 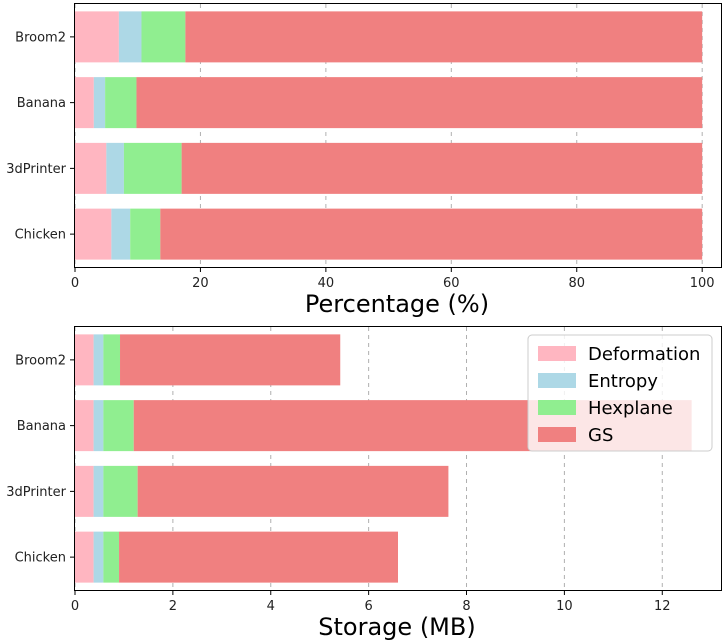 What do you see at coordinates (466, 606) in the screenshot?
I see `storage-x-tick-label-8: 8` at bounding box center [466, 606].